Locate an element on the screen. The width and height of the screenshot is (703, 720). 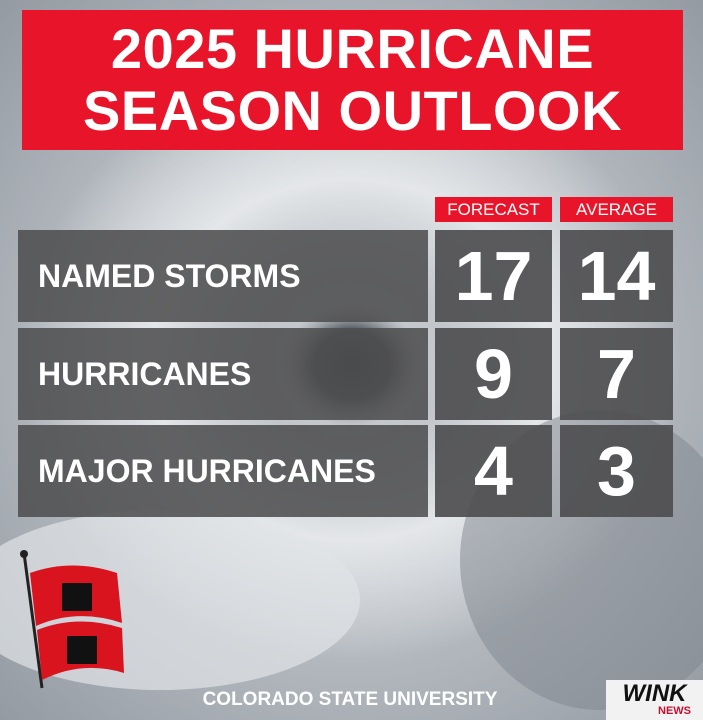
row-label: HURRICANES is located at coordinates (223, 374).